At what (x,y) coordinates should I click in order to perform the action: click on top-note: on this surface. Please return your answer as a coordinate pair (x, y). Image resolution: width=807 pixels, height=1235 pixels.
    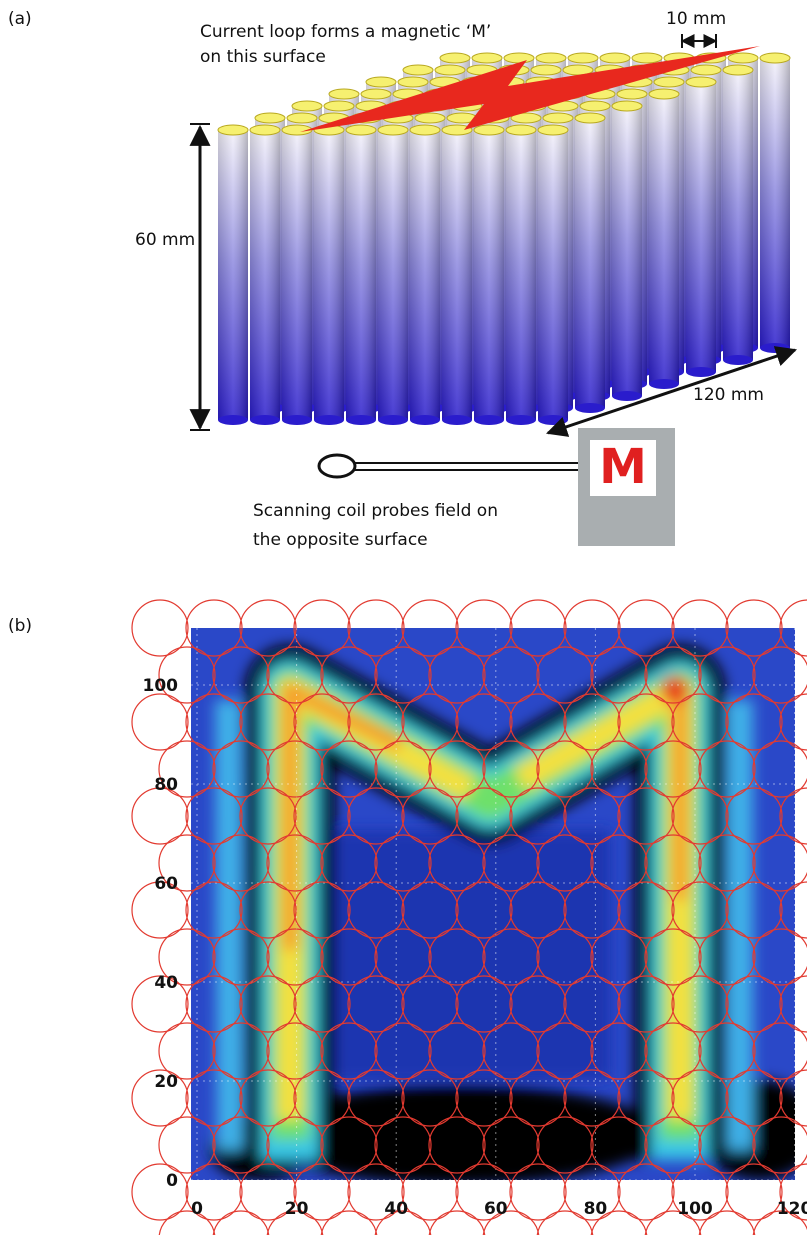
    Looking at the image, I should click on (263, 57).